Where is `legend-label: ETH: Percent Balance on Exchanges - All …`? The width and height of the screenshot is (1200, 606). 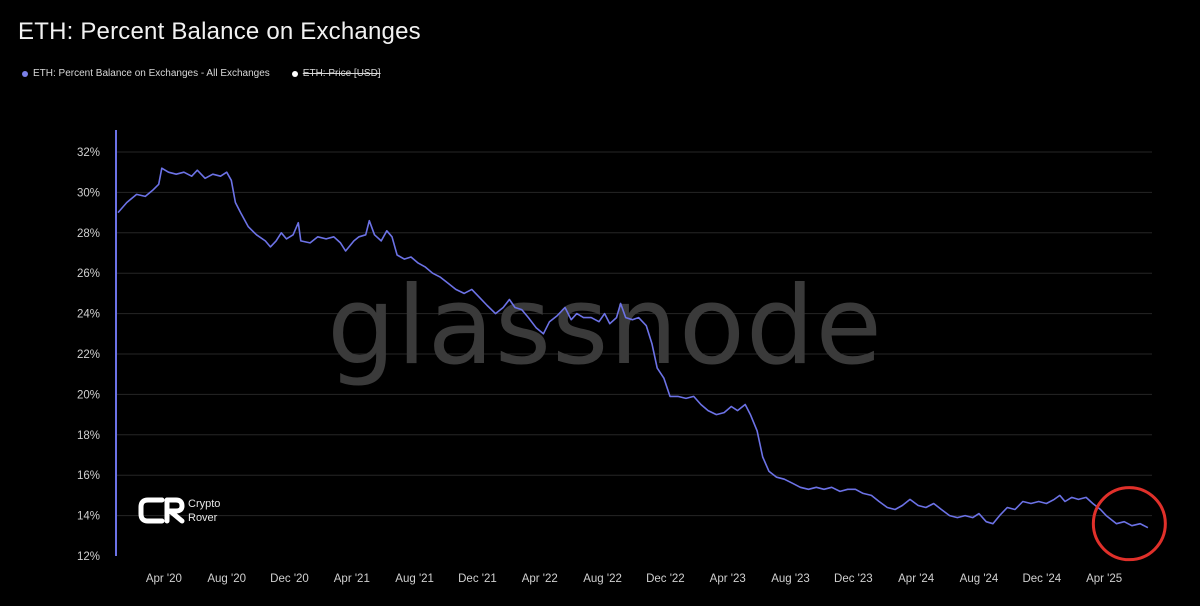 legend-label: ETH: Percent Balance on Exchanges - All … is located at coordinates (151, 73).